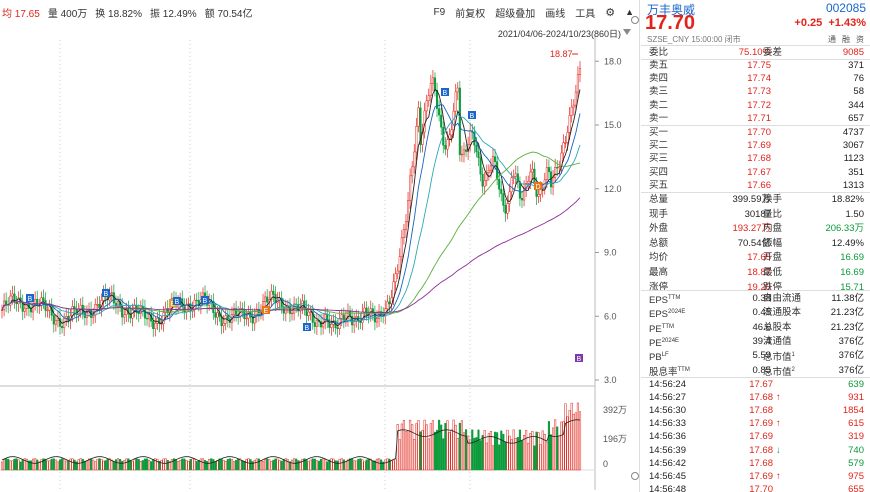 The image size is (870, 492). Describe the element at coordinates (762, 370) in the screenshot. I see `fund-value: 0.85` at that location.